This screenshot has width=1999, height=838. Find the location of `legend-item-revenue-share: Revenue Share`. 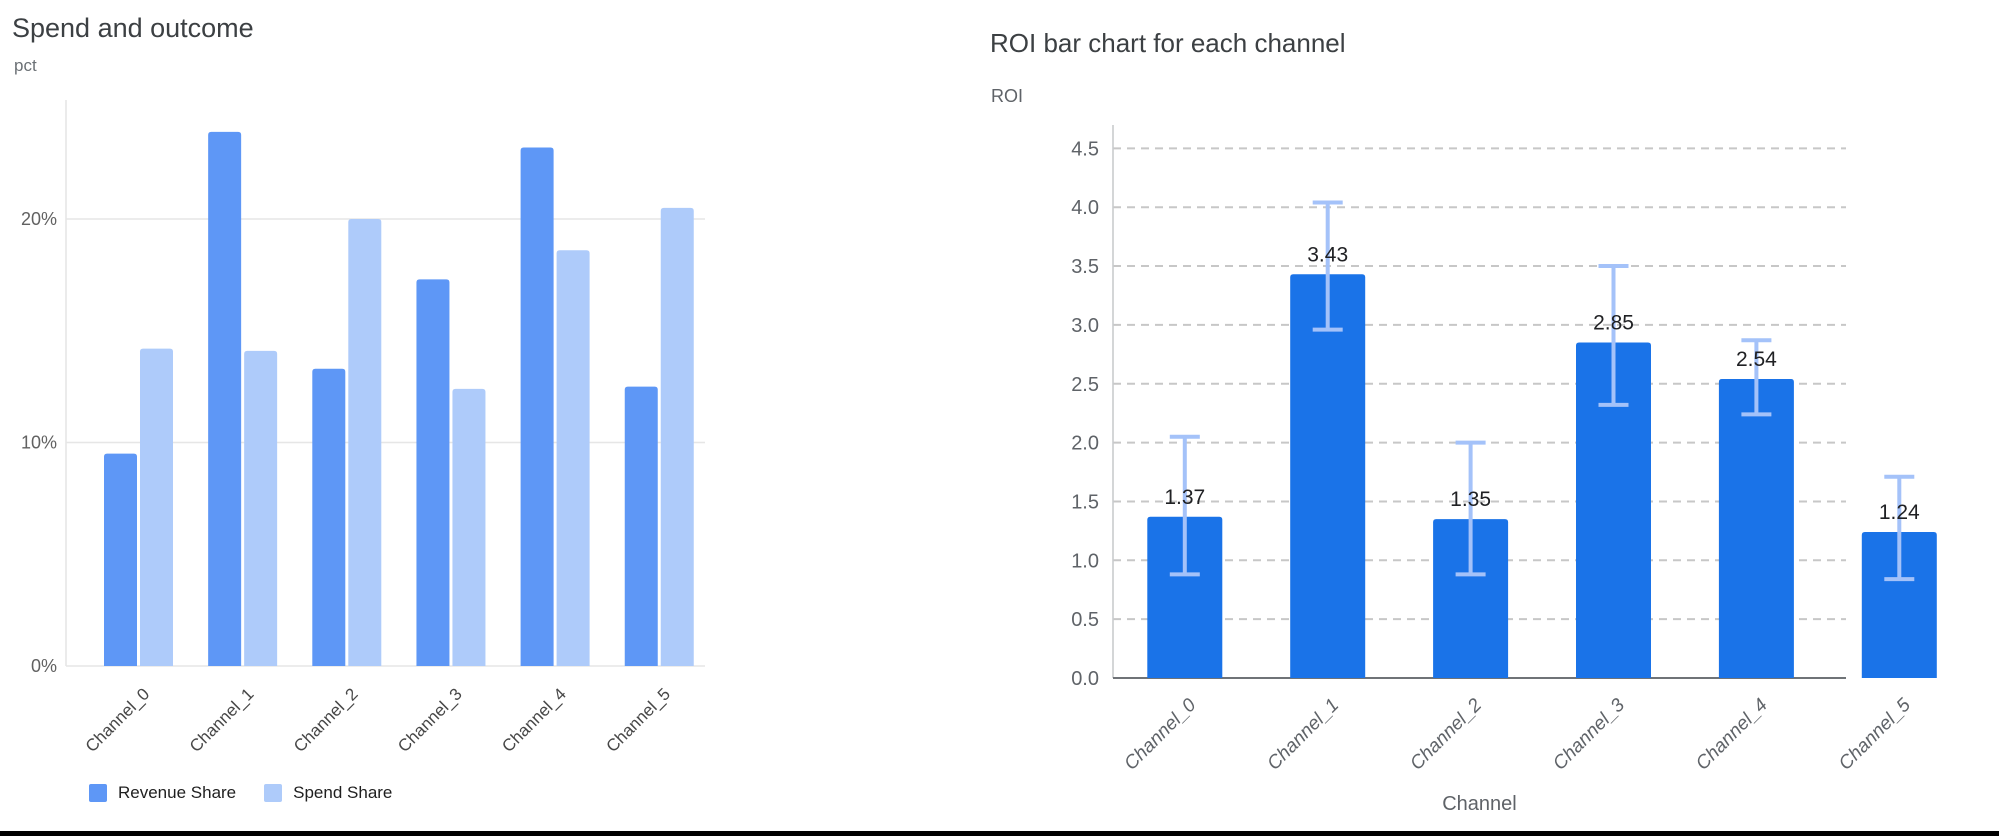

legend-item-revenue-share: Revenue Share is located at coordinates (162, 793).